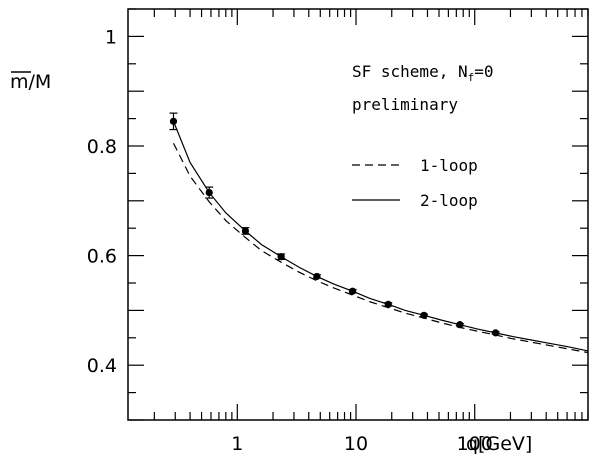 This screenshot has width=592, height=464. What do you see at coordinates (356, 444) in the screenshot?
I see `x-tick-label: 10` at bounding box center [356, 444].